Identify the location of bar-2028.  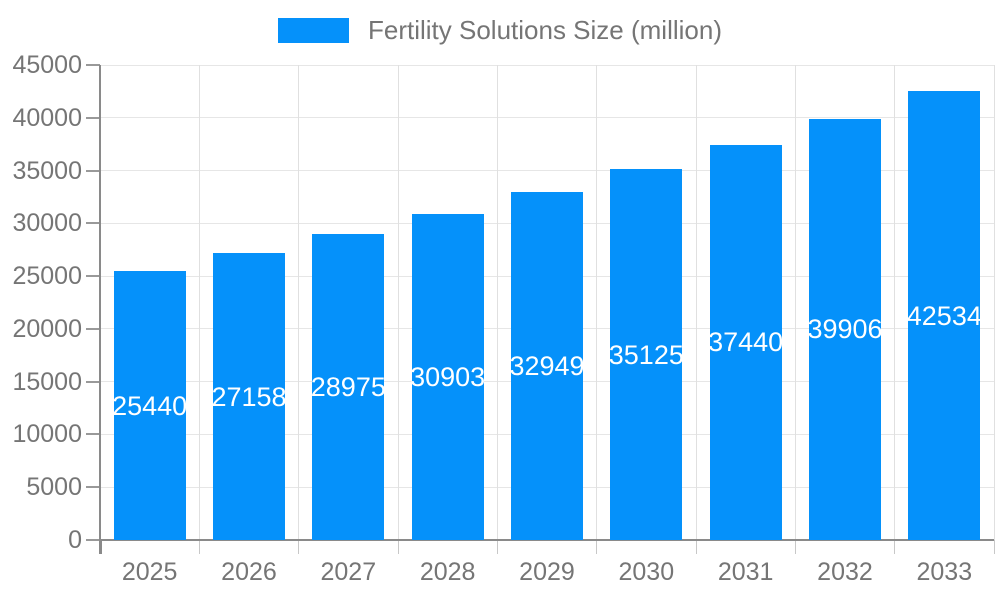
(447, 376).